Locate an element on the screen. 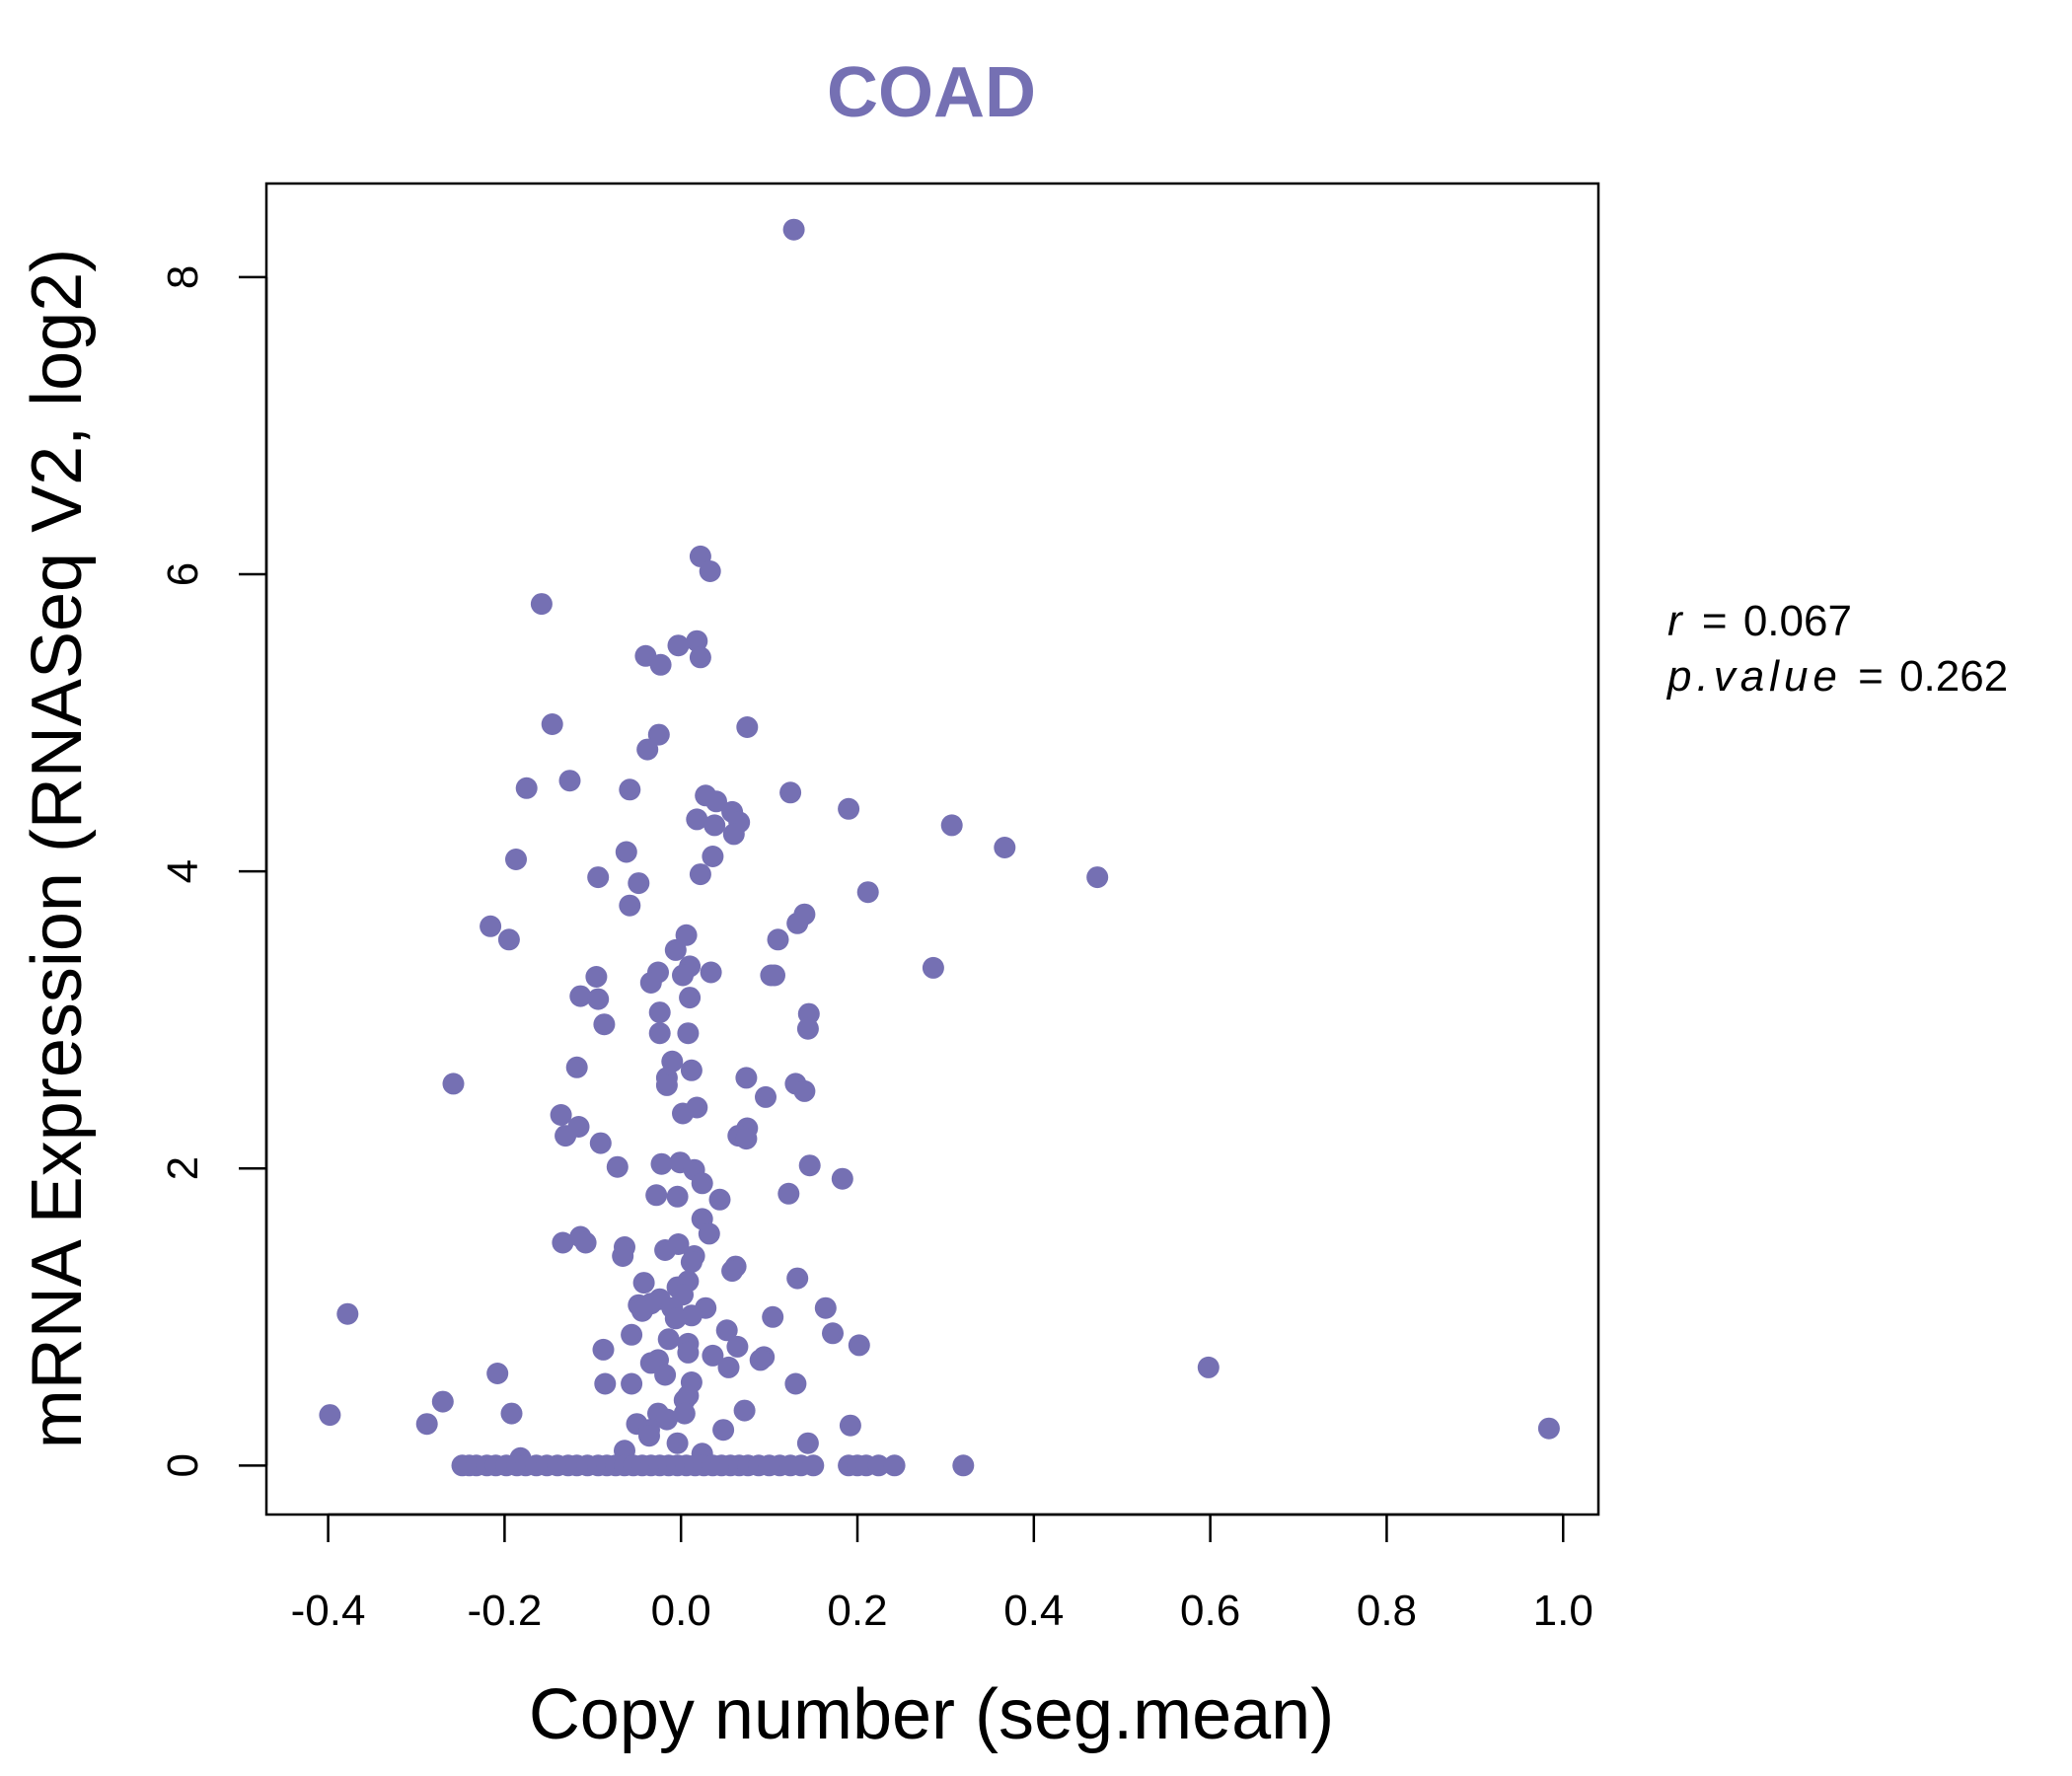 The width and height of the screenshot is (2072, 1776). y-tick-label: 4 is located at coordinates (183, 871).